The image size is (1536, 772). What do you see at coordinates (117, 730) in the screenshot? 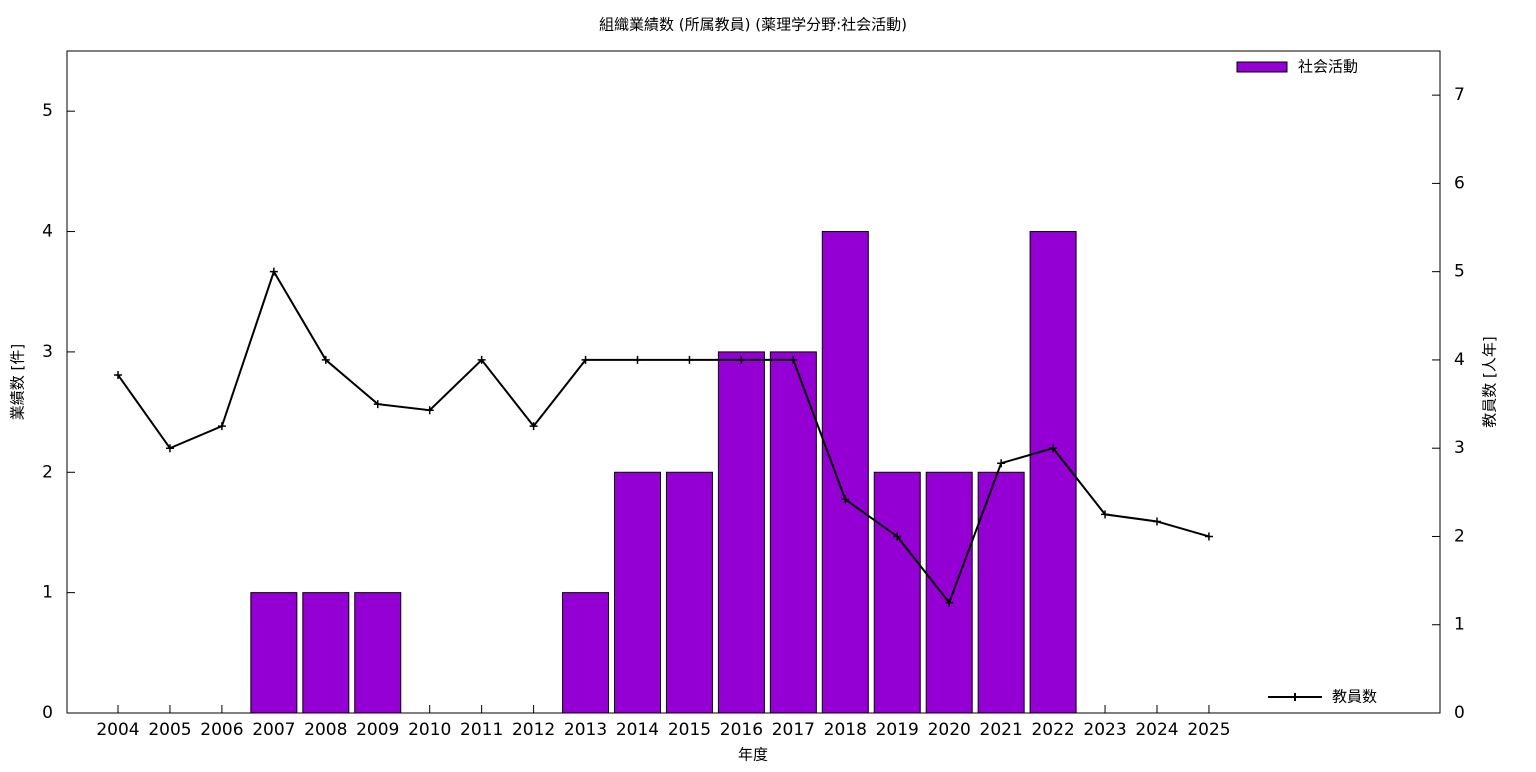
I see `x-tick-label: 2004` at bounding box center [117, 730].